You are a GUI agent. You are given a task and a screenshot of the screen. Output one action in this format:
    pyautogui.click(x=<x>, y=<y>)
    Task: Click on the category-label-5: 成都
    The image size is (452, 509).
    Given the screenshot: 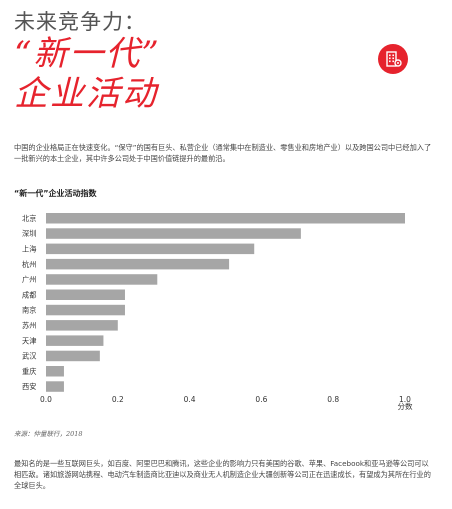 What is the action you would take?
    pyautogui.click(x=29, y=294)
    